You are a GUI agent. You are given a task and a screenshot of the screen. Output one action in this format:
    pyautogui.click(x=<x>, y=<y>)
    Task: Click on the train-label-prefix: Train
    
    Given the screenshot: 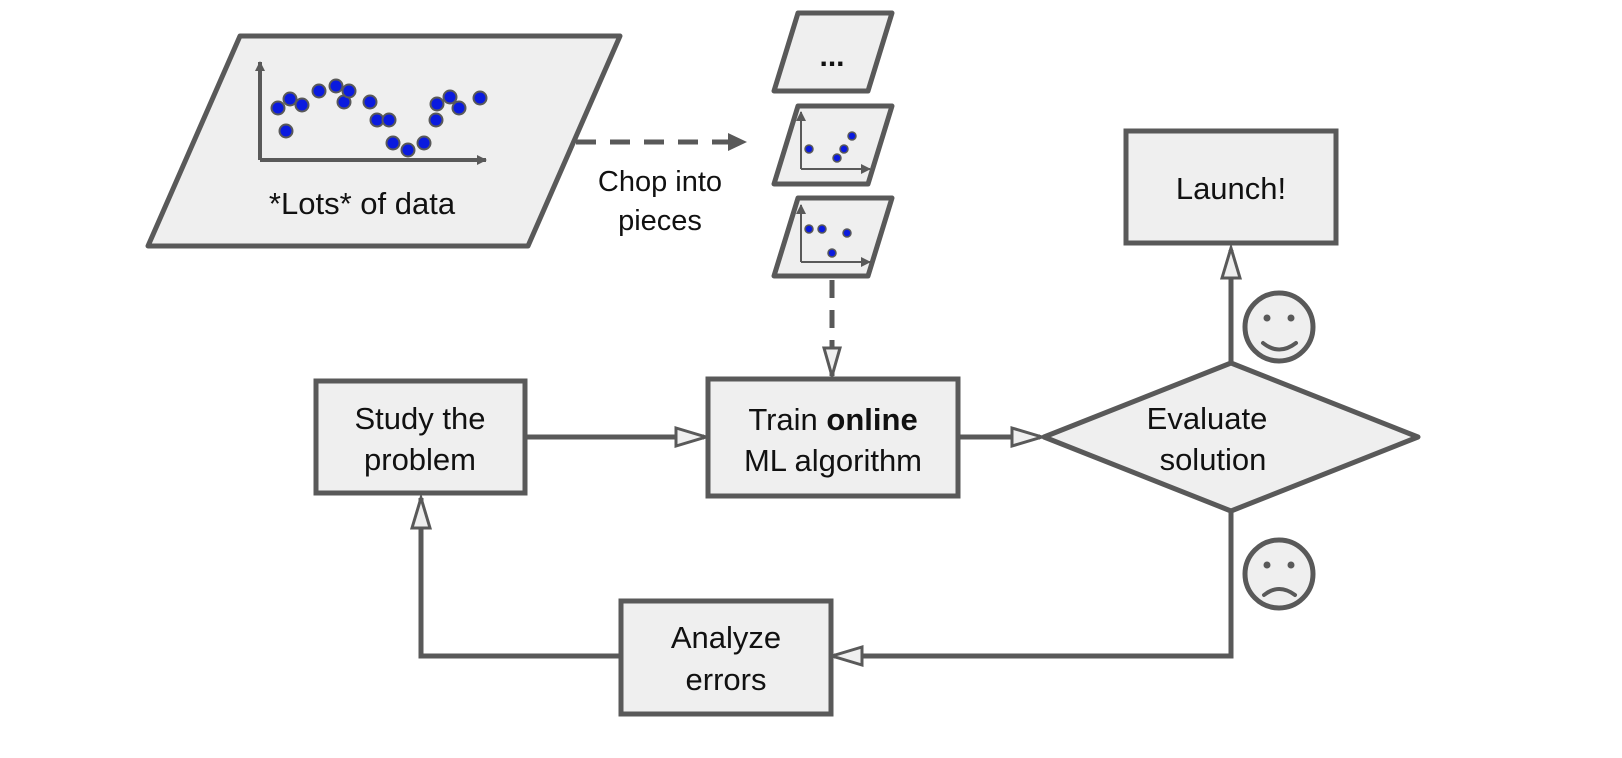 What is the action you would take?
    pyautogui.click(x=787, y=419)
    